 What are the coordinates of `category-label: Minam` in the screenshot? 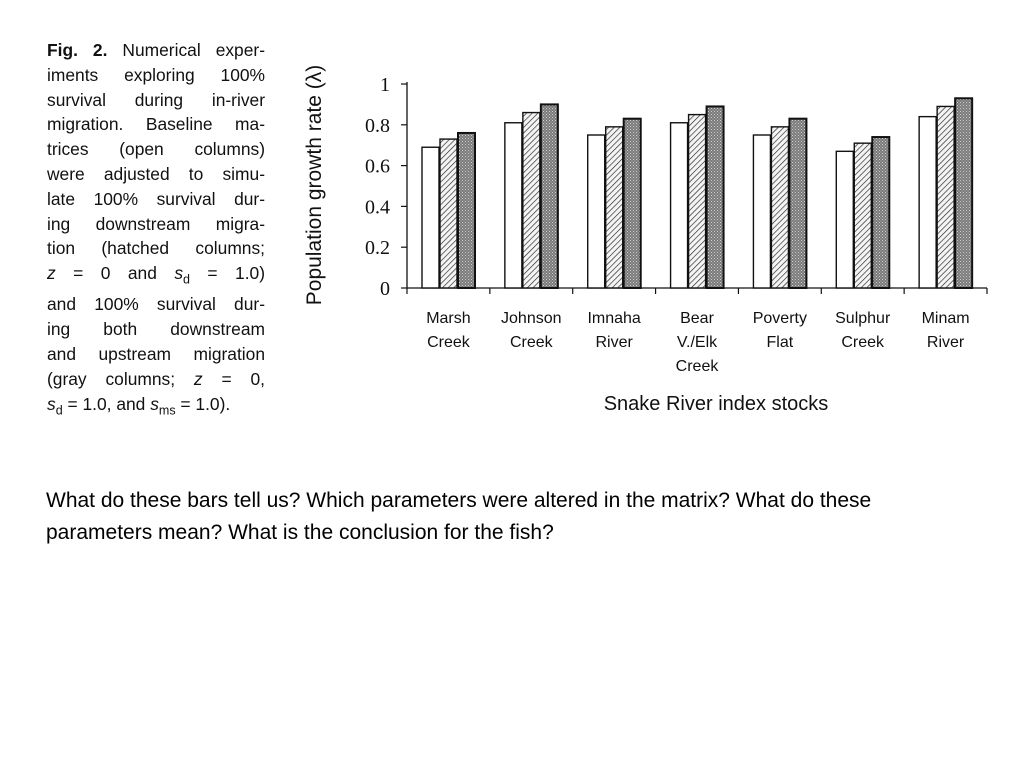 It's located at (946, 318).